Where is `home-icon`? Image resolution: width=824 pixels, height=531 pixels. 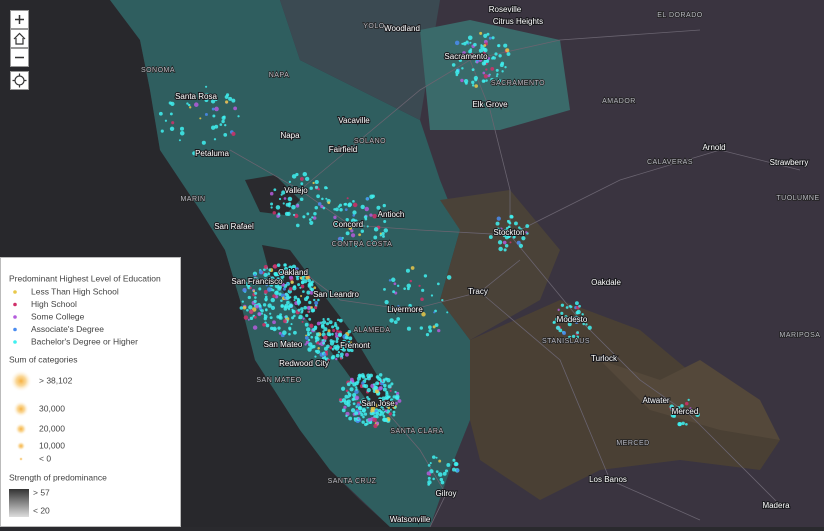 home-icon is located at coordinates (19, 38).